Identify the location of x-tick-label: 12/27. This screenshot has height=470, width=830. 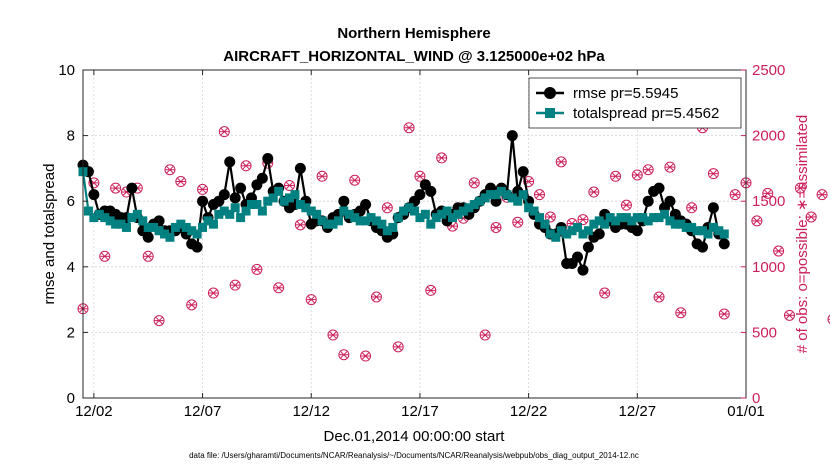
(638, 411).